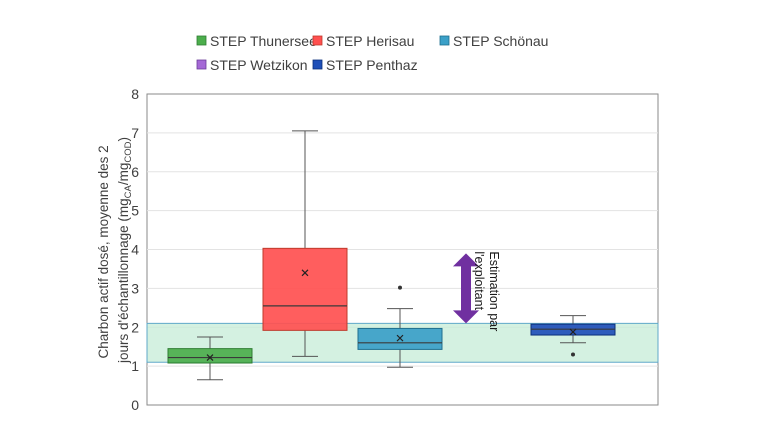 This screenshot has height=440, width=760. Describe the element at coordinates (123, 174) in the screenshot. I see `y-axis-label-slash: /mg` at that location.